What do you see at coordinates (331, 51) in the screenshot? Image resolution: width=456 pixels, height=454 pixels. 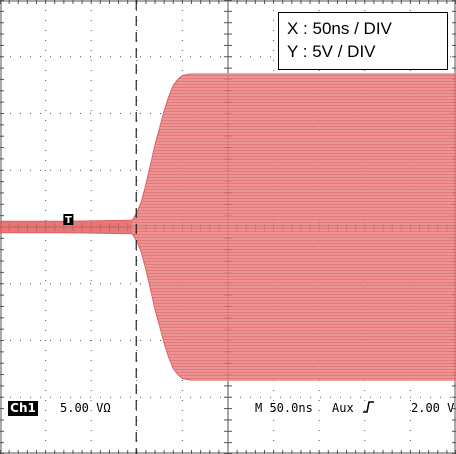 I see `y-scale-label: Y : 5V / DIV` at bounding box center [331, 51].